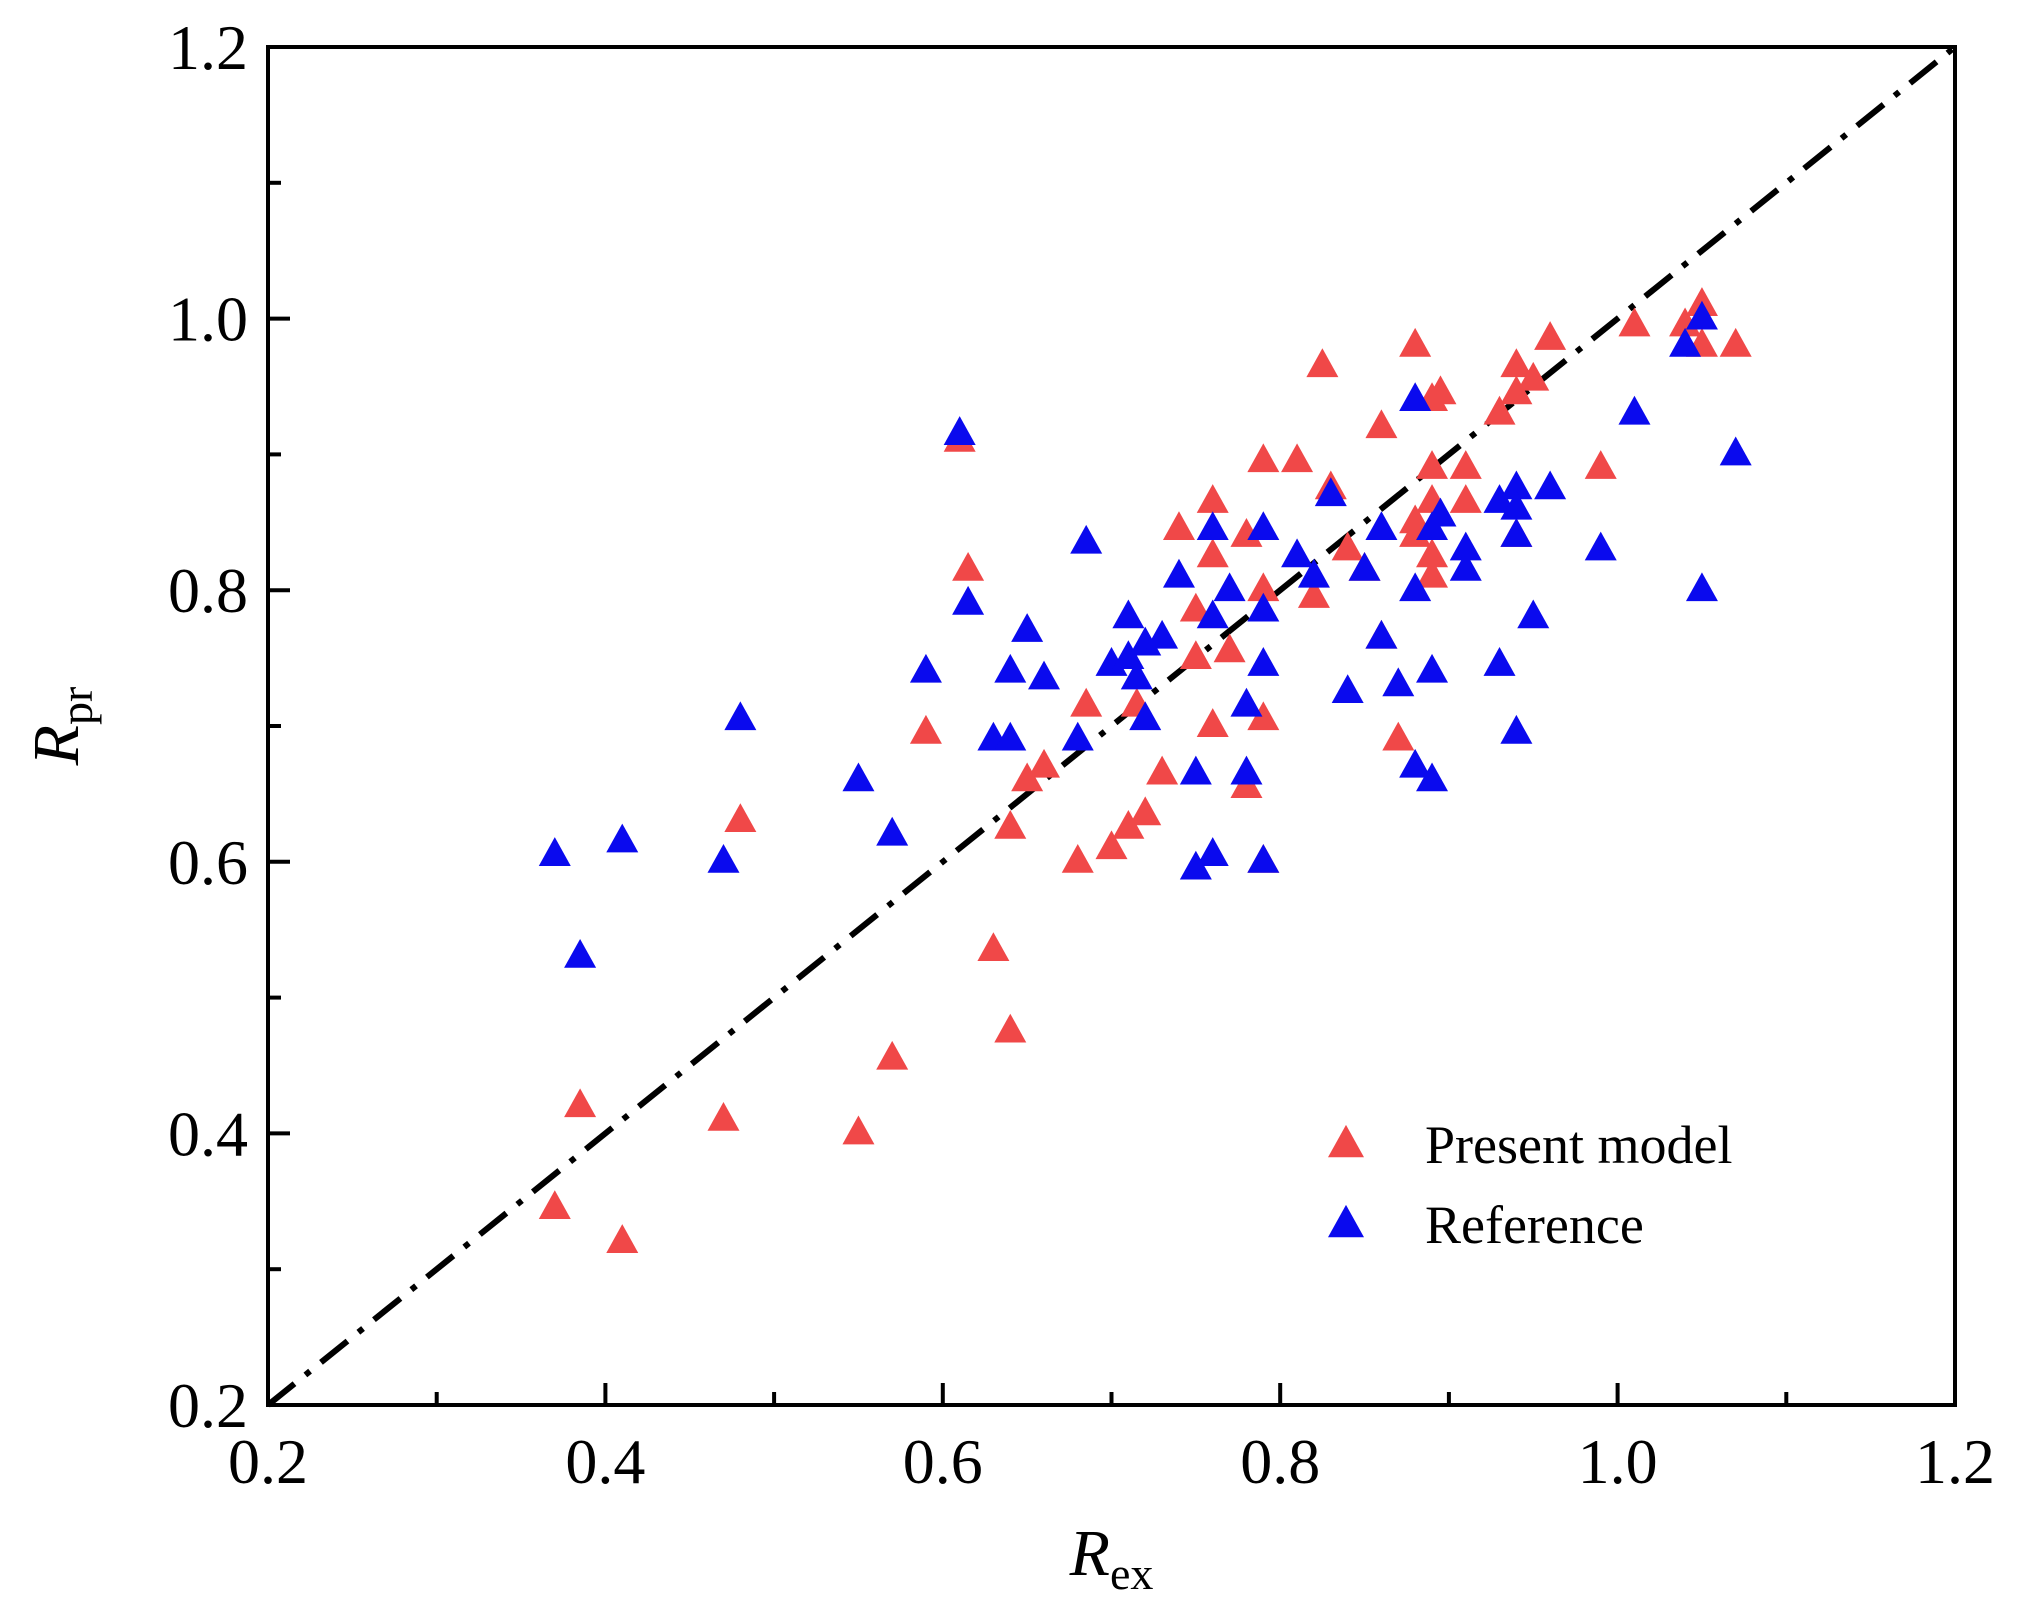 The height and width of the screenshot is (1611, 2021). What do you see at coordinates (1534, 1225) in the screenshot?
I see `legend-label-reference: Reference` at bounding box center [1534, 1225].